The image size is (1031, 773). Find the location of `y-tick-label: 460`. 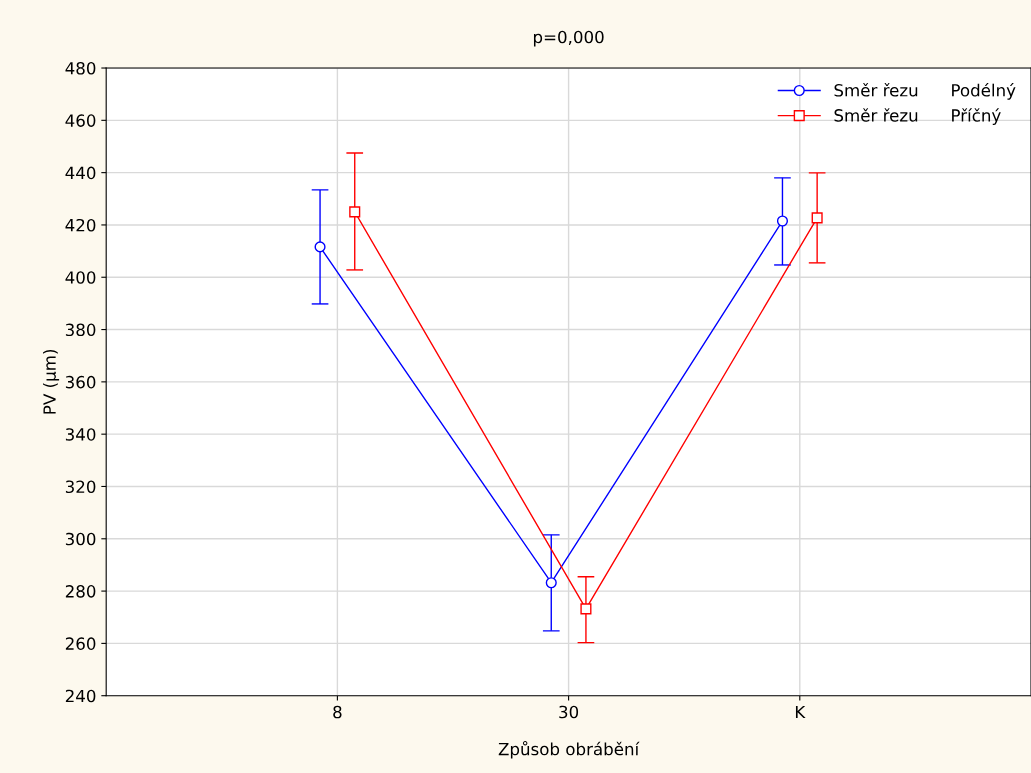

y-tick-label: 460 is located at coordinates (80, 120).